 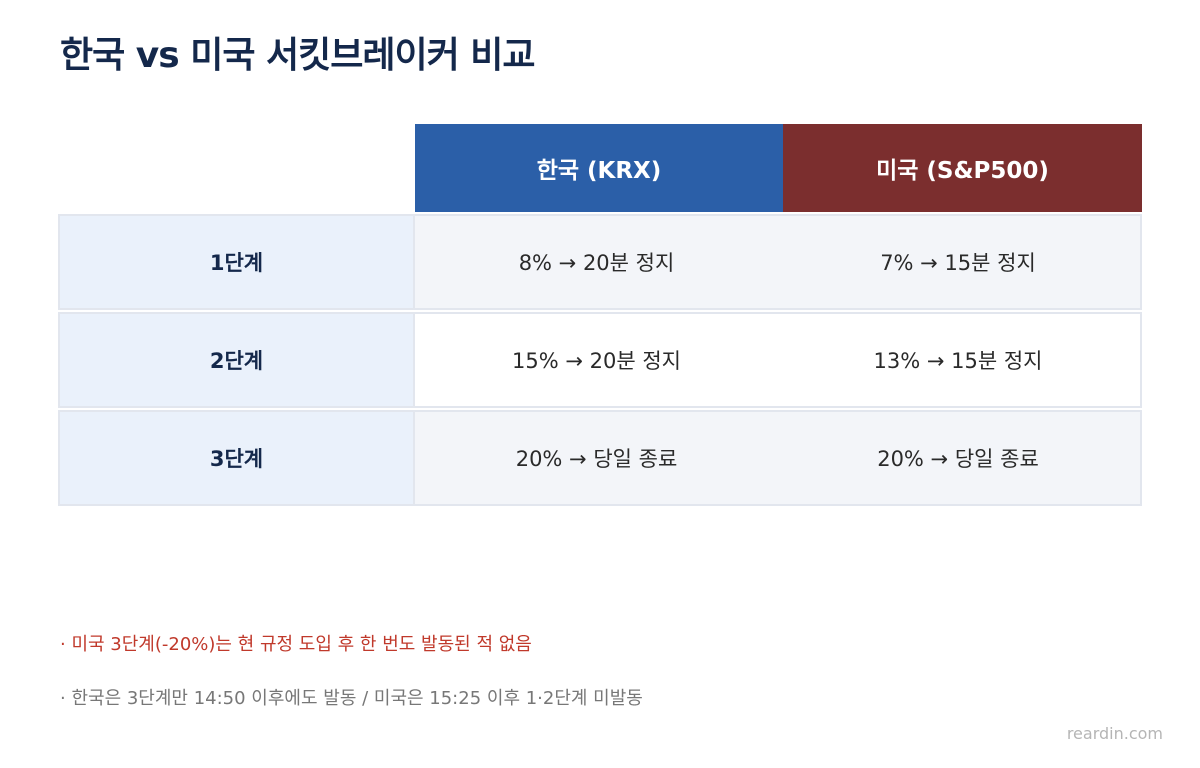 I want to click on table-row: 3단계 20% → 당일 종료 20% → 당일 종료, so click(x=600, y=458).